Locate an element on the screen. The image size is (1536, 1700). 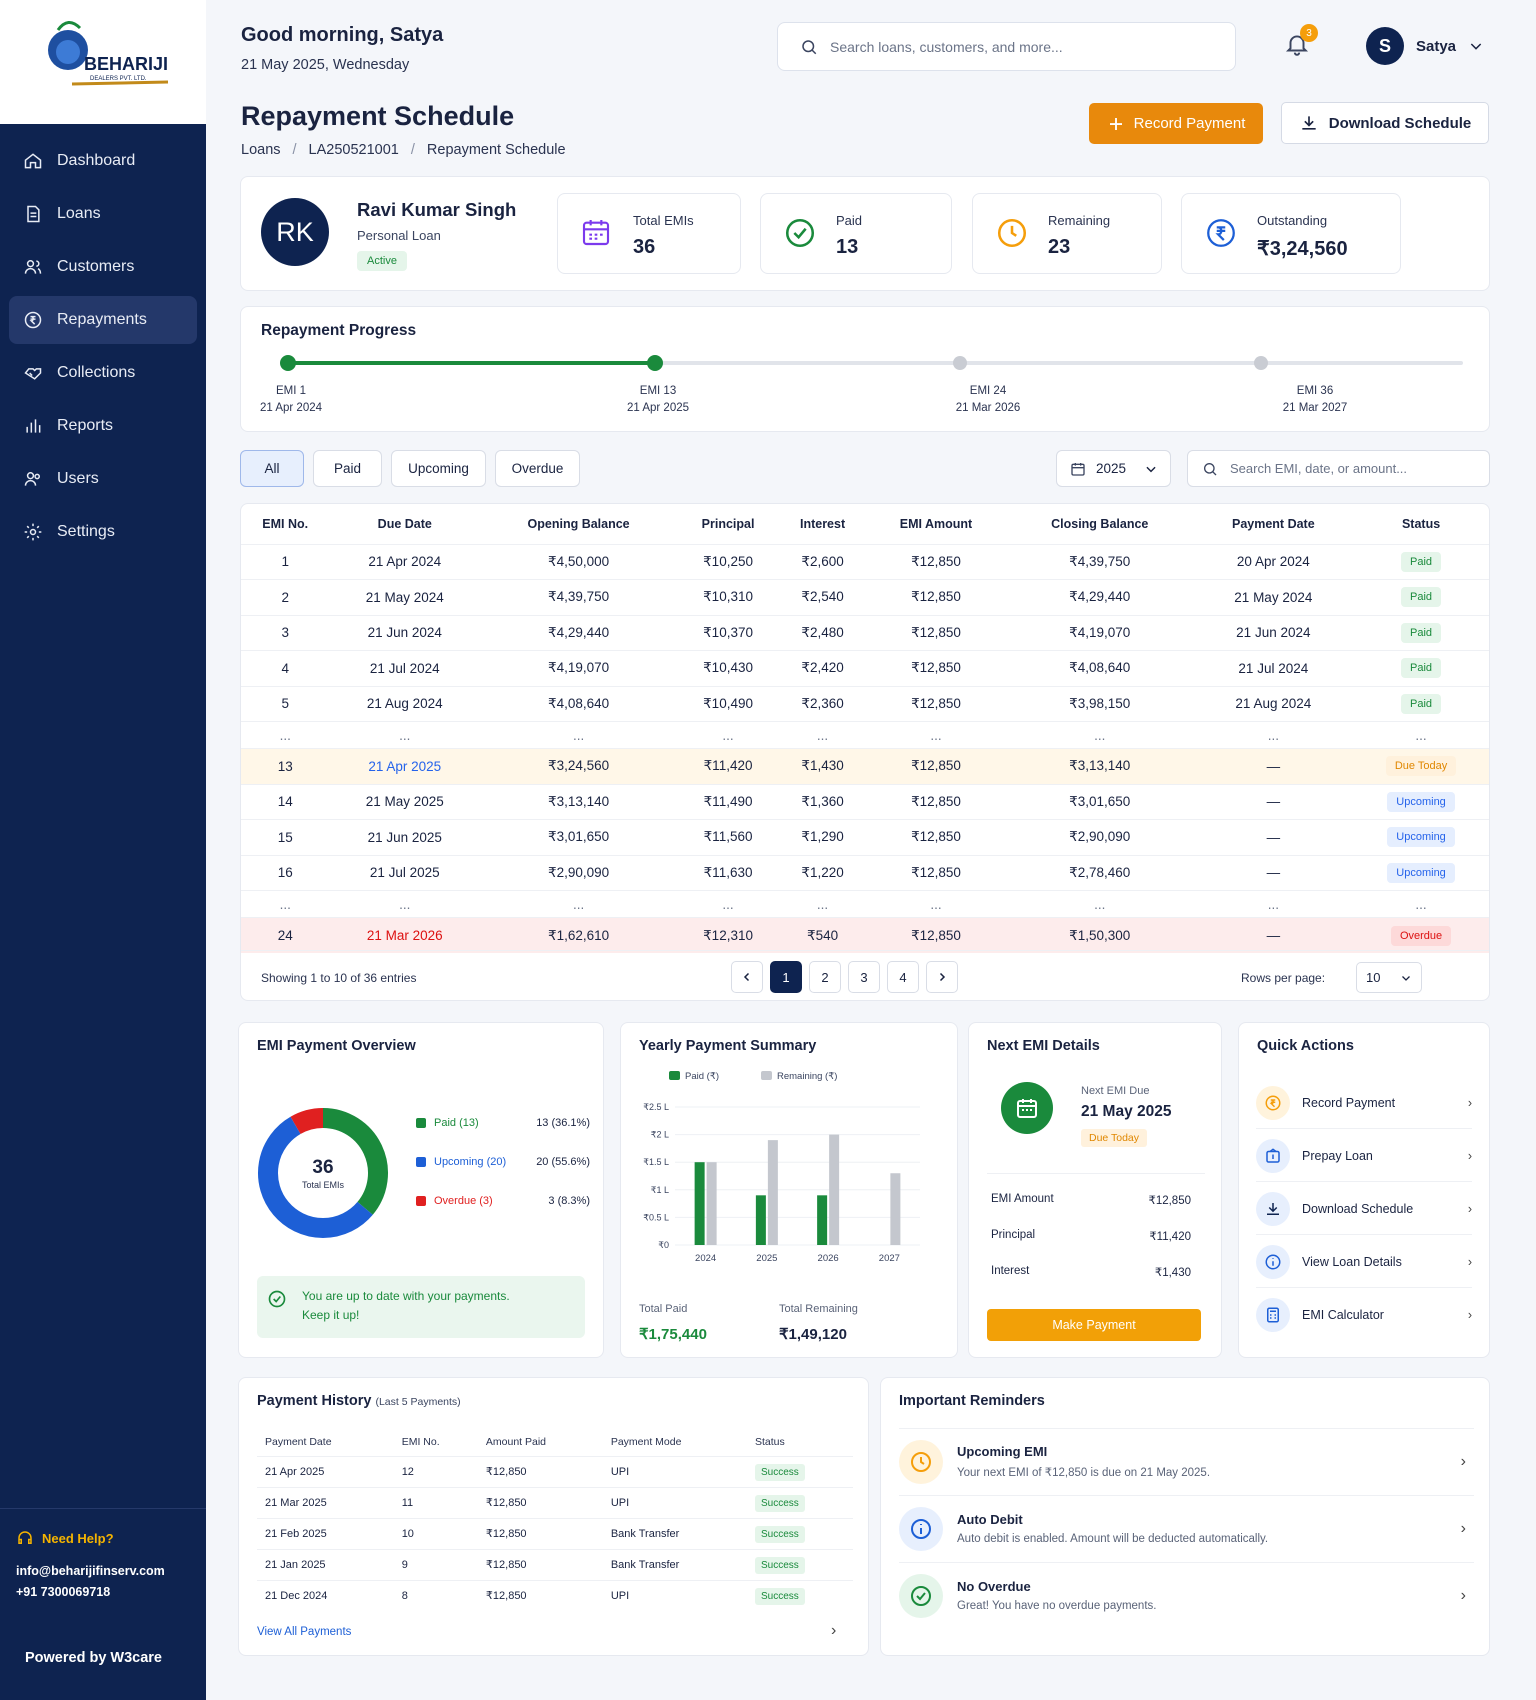
progress-title: Repayment Progress is located at coordinates (339, 330).